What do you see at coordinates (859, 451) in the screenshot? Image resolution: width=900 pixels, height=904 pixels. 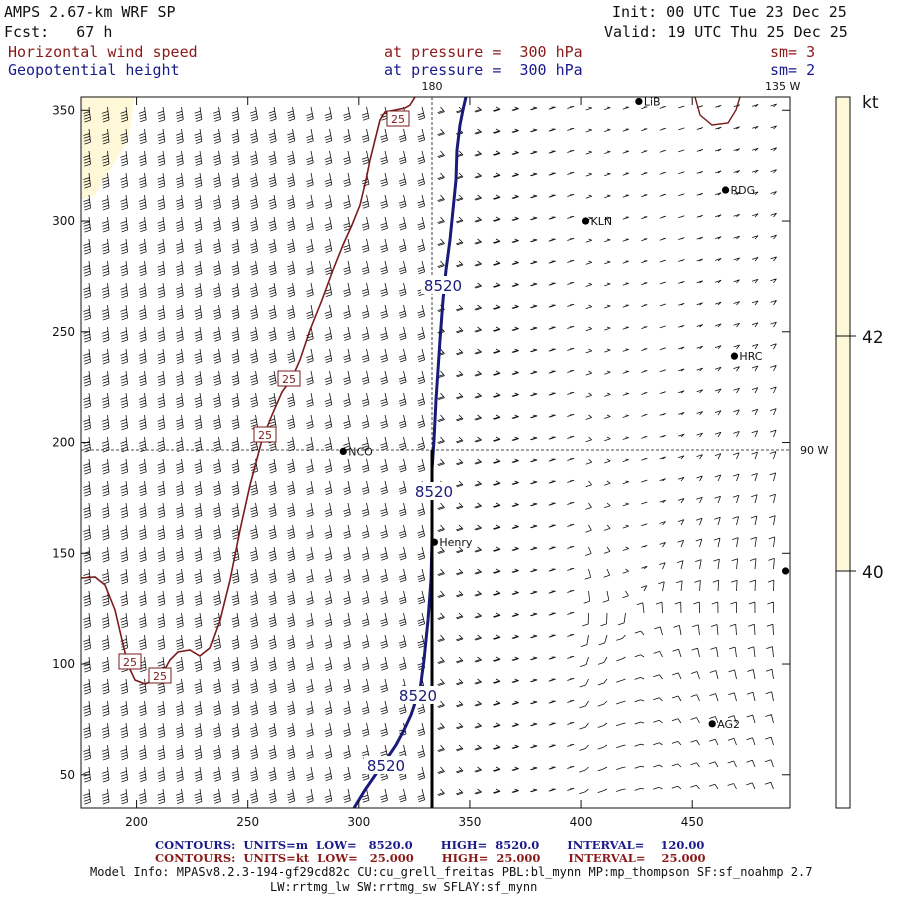 I see `colorbar: kt 42 40` at bounding box center [859, 451].